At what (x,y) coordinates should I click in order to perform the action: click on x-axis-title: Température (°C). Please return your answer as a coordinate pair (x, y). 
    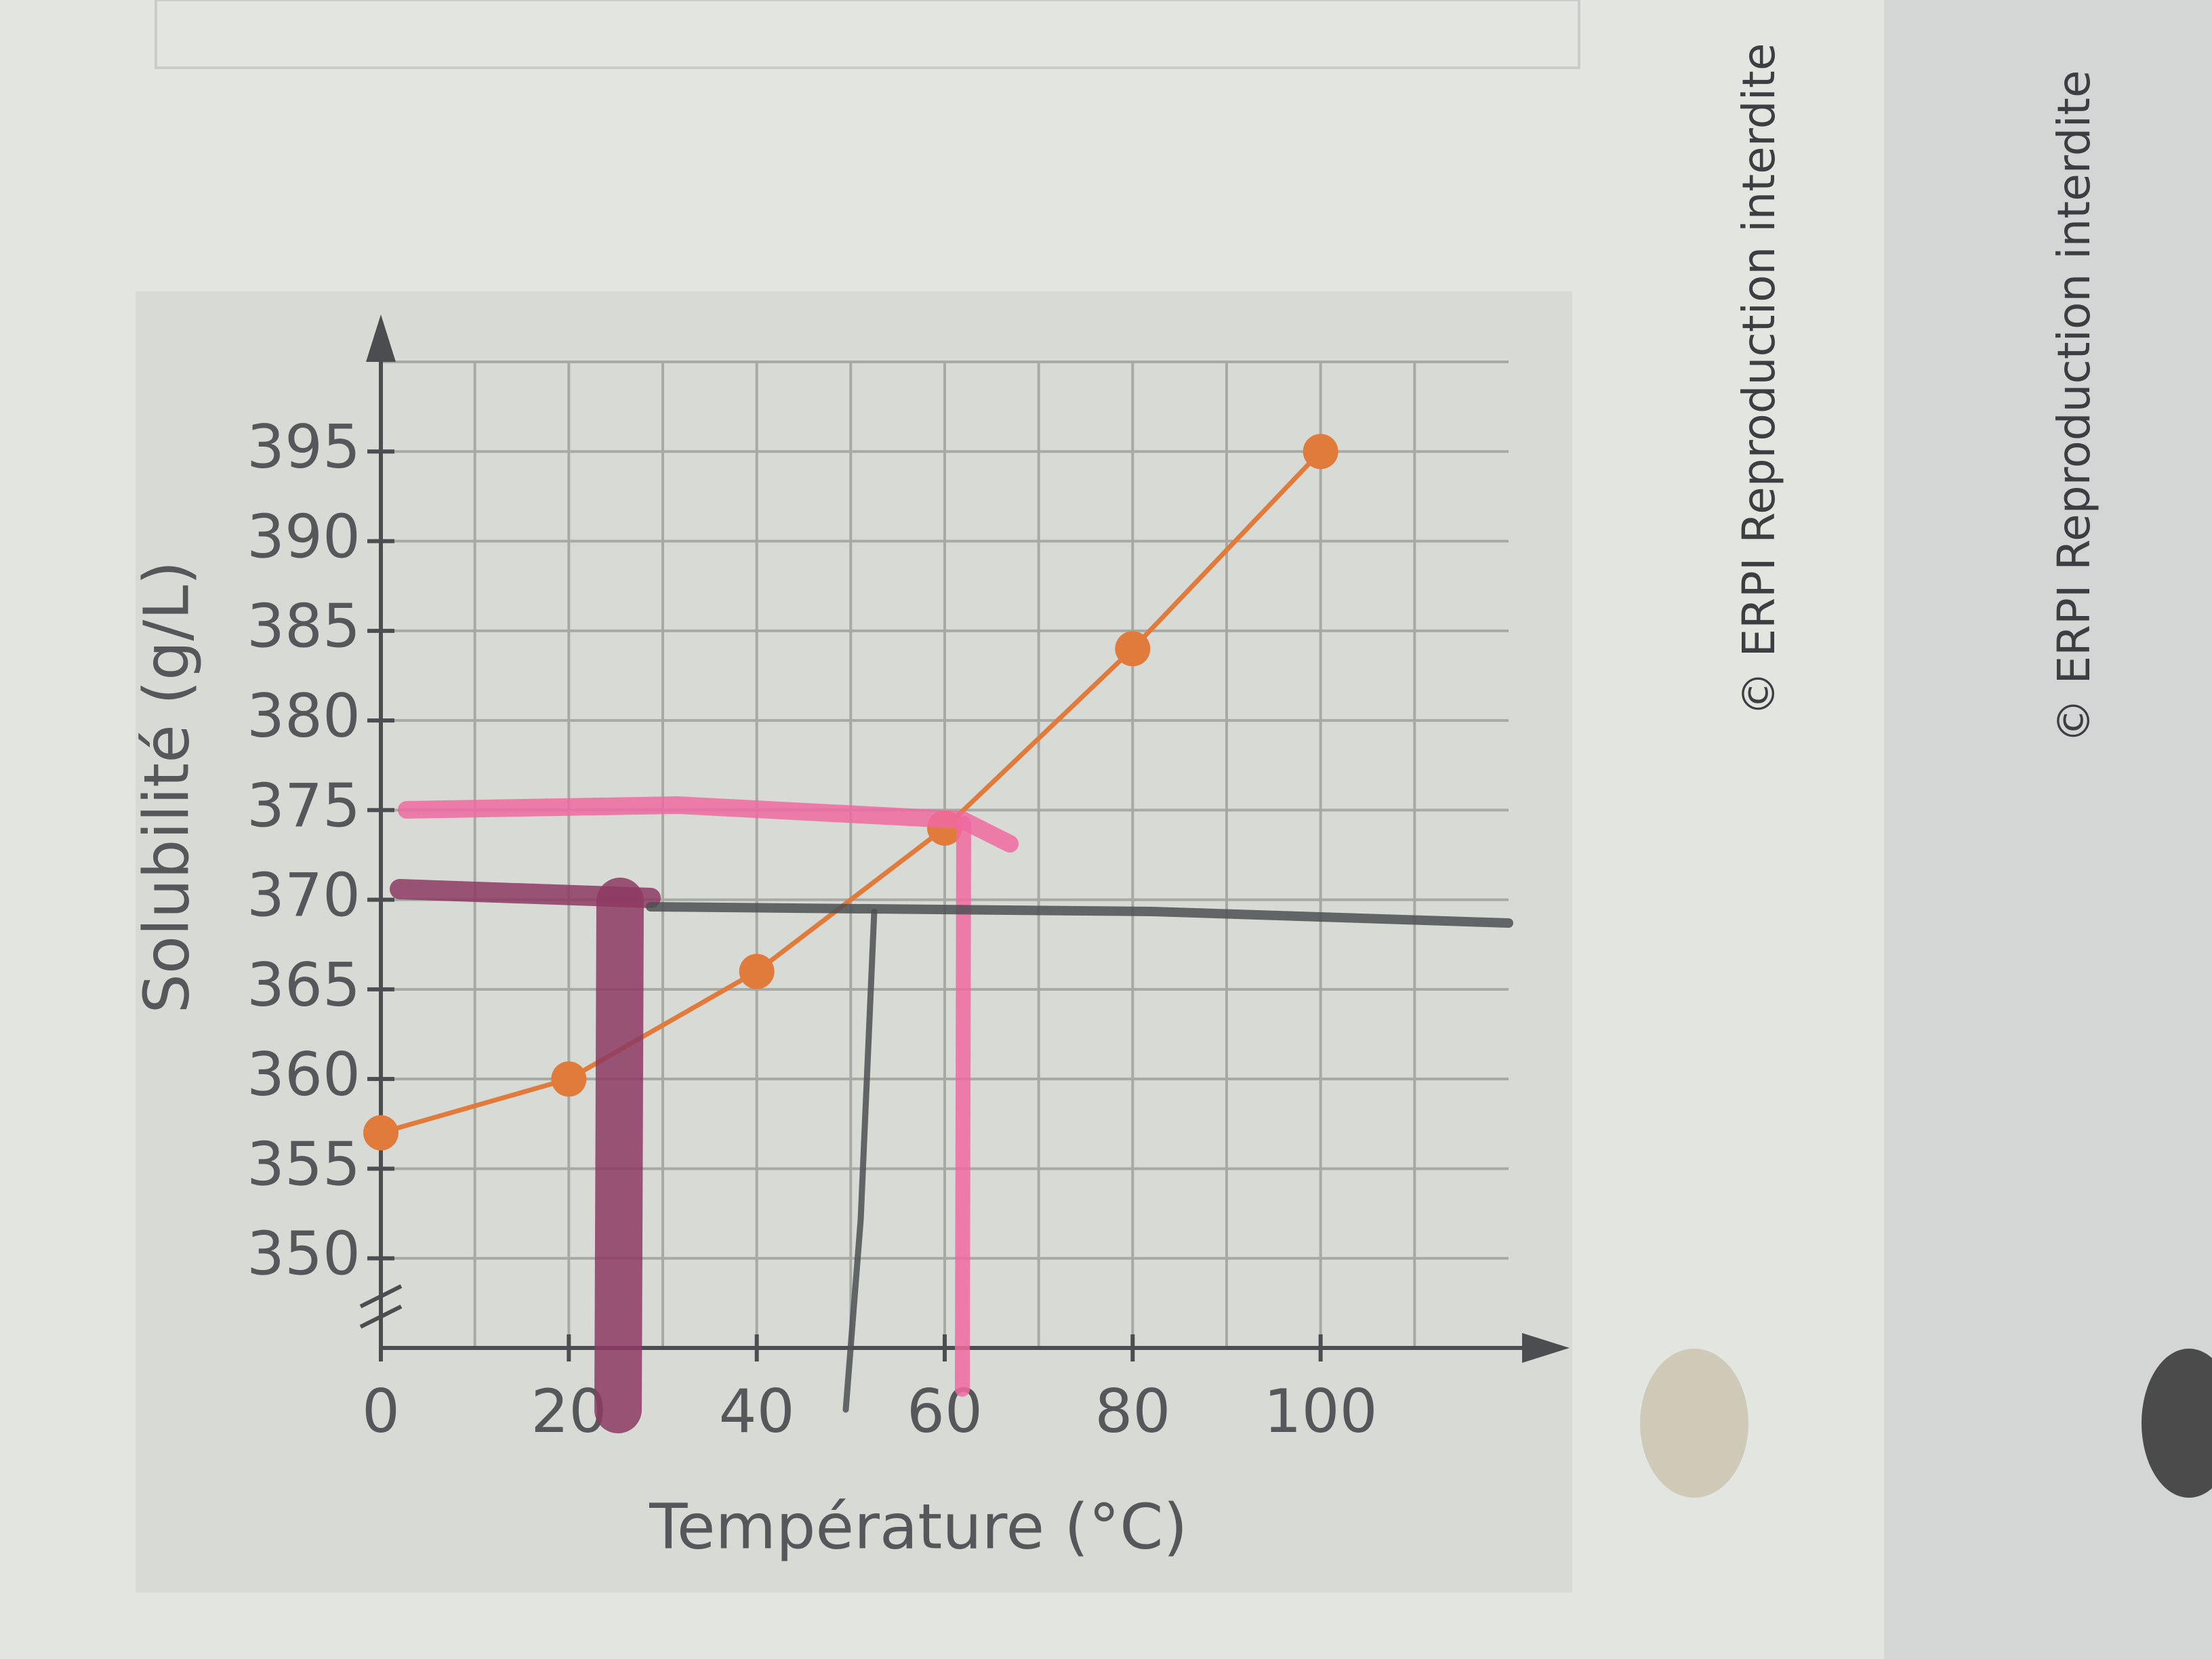
    Looking at the image, I should click on (918, 1526).